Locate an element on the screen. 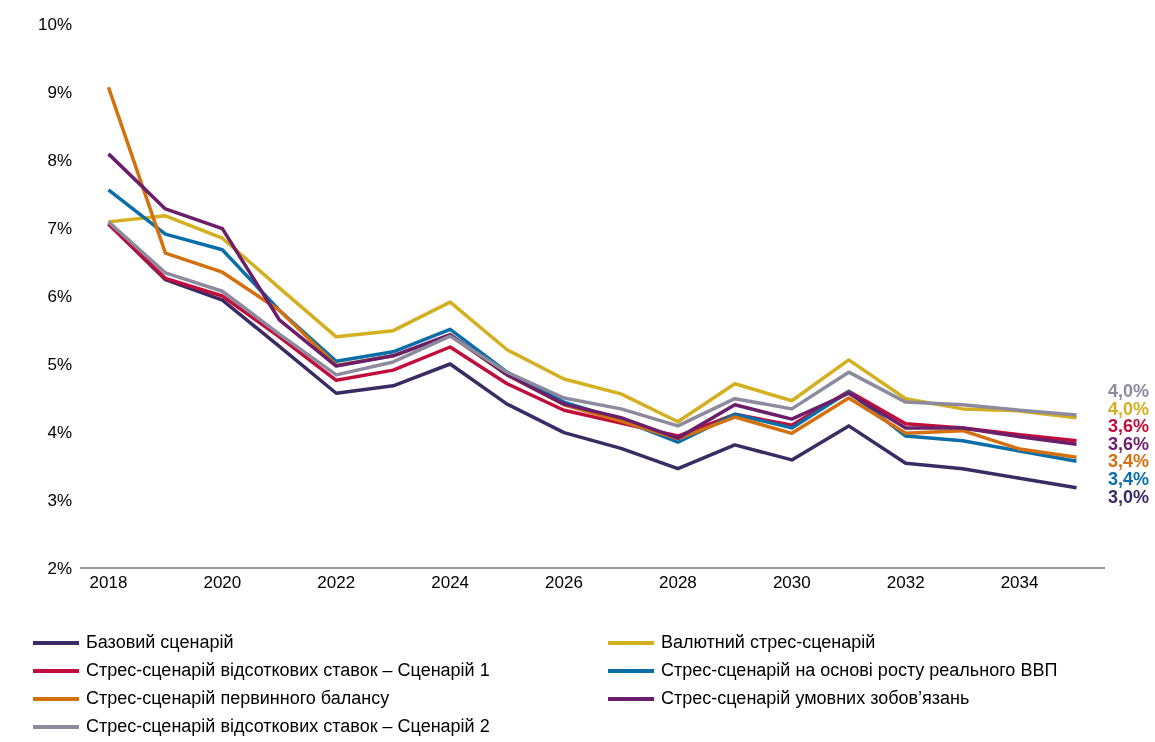 This screenshot has height=742, width=1155. legend-label: Стрес-сценарій на основі росту реального ВВП is located at coordinates (859, 670).